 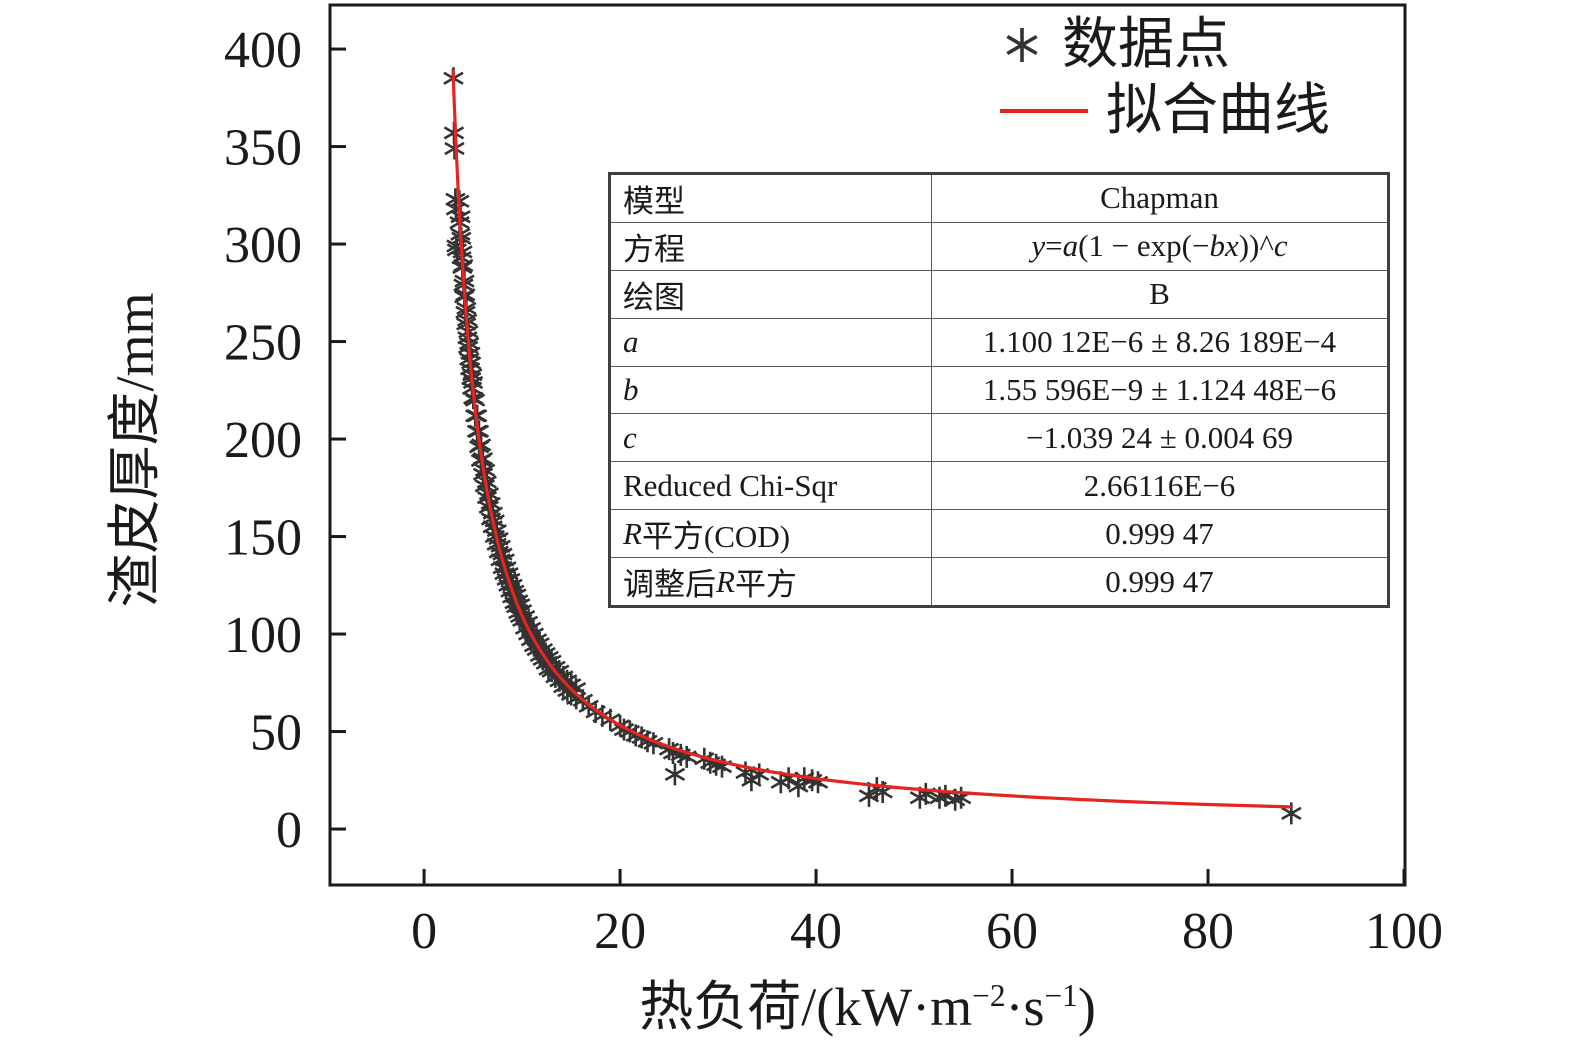 What do you see at coordinates (263, 245) in the screenshot?
I see `y-tick-label: 300` at bounding box center [263, 245].